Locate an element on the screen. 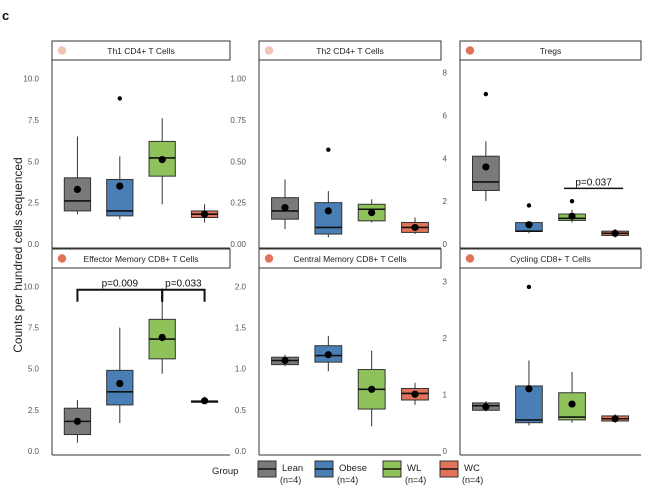 The height and width of the screenshot is (490, 660). y-tick-label: 0.00 is located at coordinates (238, 244).